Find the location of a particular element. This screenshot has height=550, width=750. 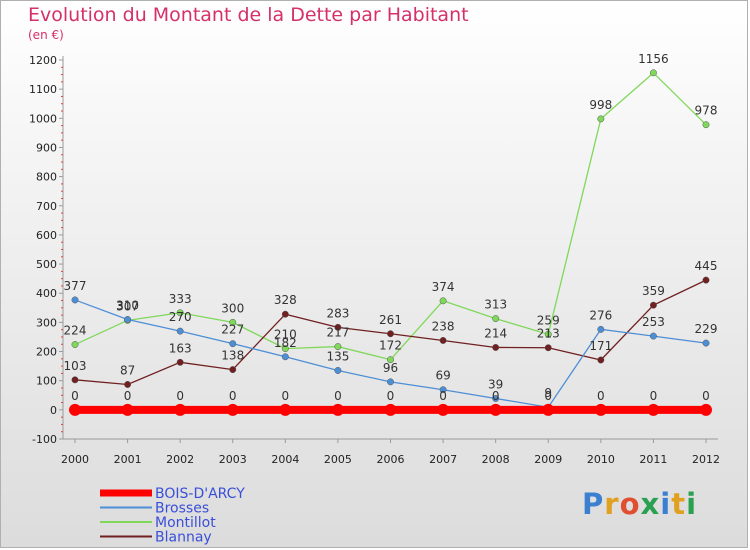

data-label: 138 is located at coordinates (232, 356).